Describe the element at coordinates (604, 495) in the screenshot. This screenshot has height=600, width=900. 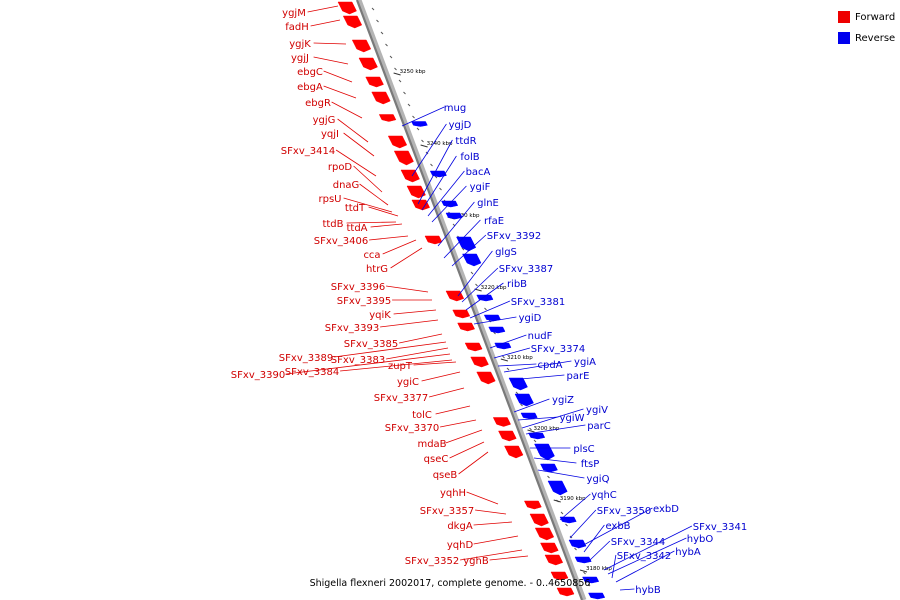
I see `reverse-gene-label: yqhC` at that location.